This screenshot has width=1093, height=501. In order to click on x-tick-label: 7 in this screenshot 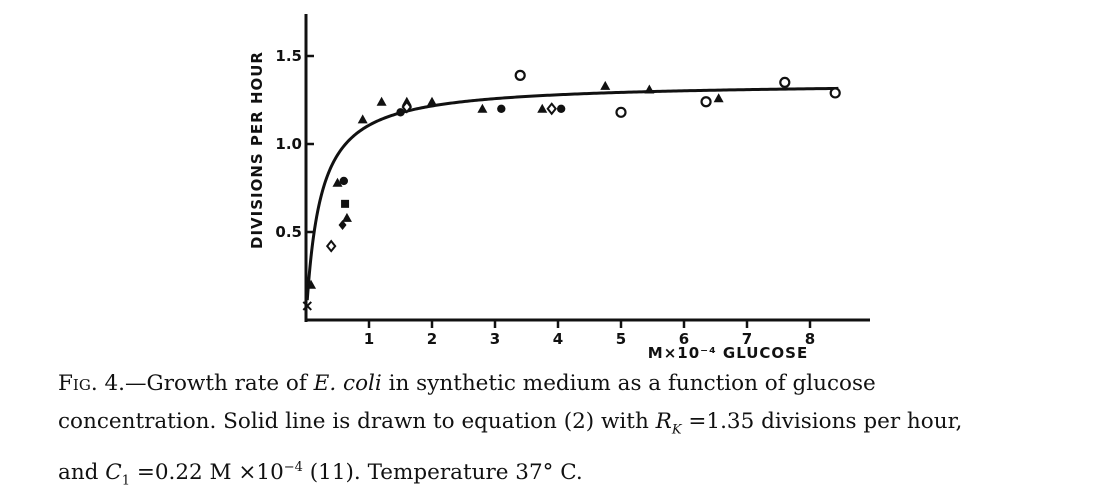, I will do `click(747, 339)`.